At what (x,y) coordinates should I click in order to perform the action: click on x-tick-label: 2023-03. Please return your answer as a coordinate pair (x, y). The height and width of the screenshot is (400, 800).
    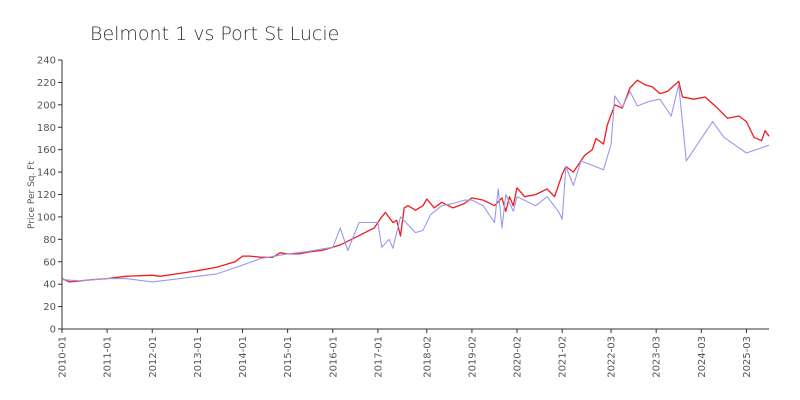
    Looking at the image, I should click on (657, 357).